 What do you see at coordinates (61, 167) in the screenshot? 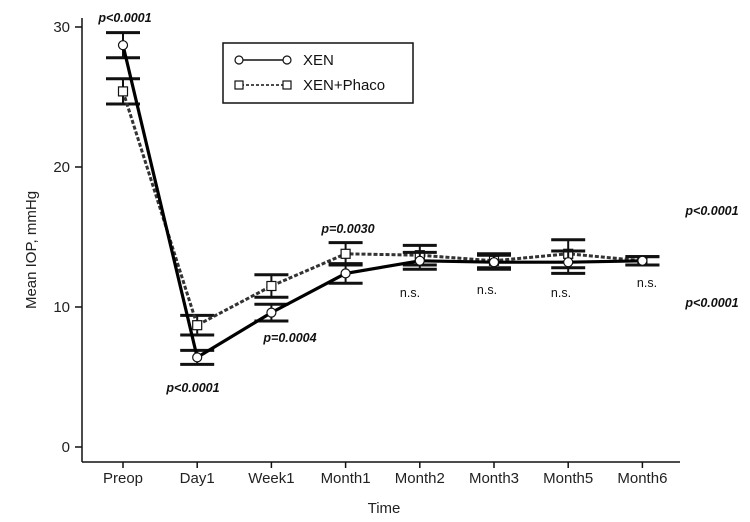
I see `y-tick-label: 20` at bounding box center [61, 167].